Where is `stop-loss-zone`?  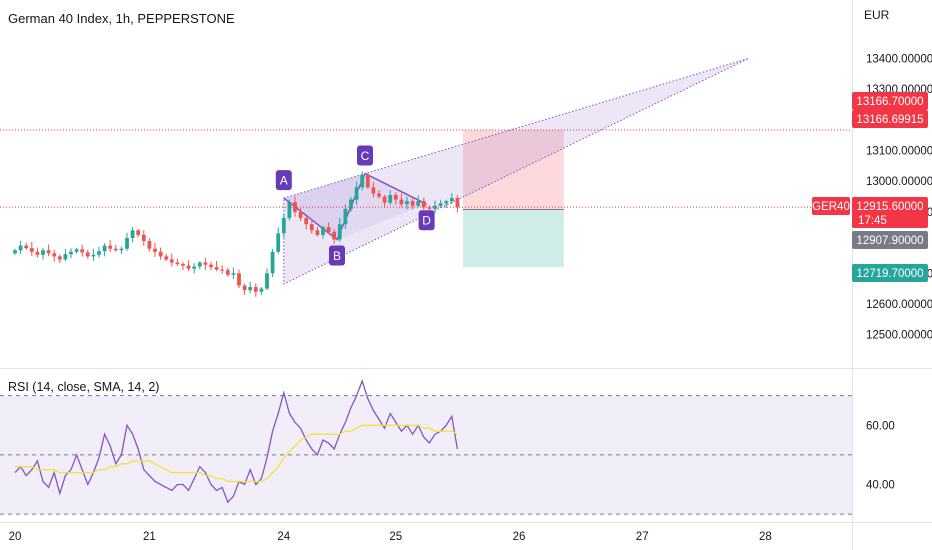 stop-loss-zone is located at coordinates (513, 170).